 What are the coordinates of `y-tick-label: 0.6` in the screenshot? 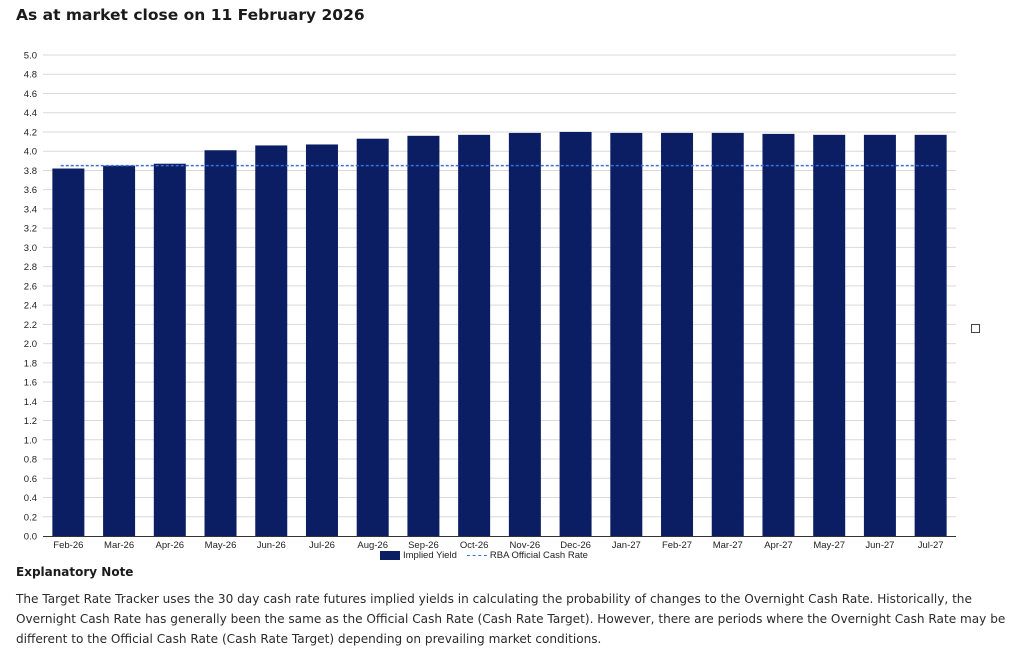 It's located at (30, 479).